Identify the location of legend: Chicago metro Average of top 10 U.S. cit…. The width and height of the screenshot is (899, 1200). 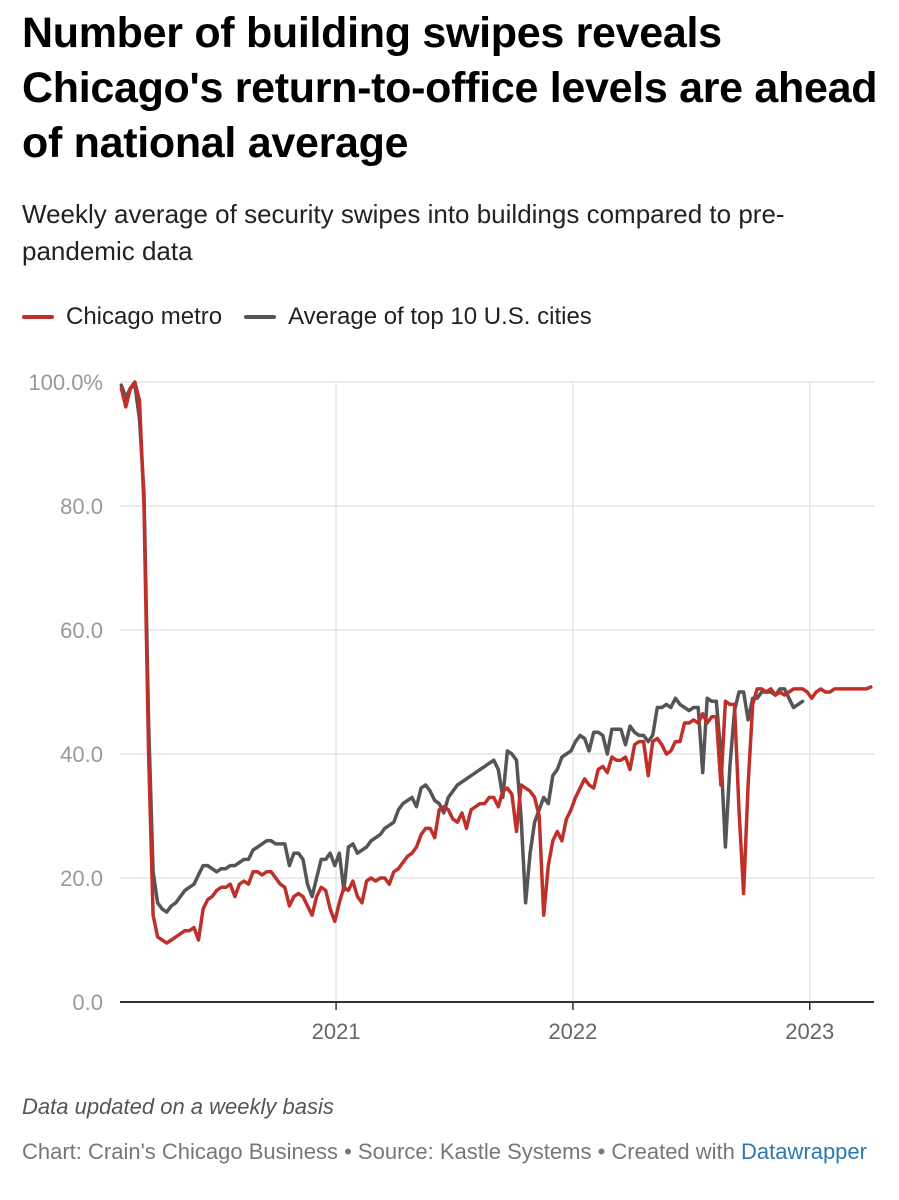
(318, 317).